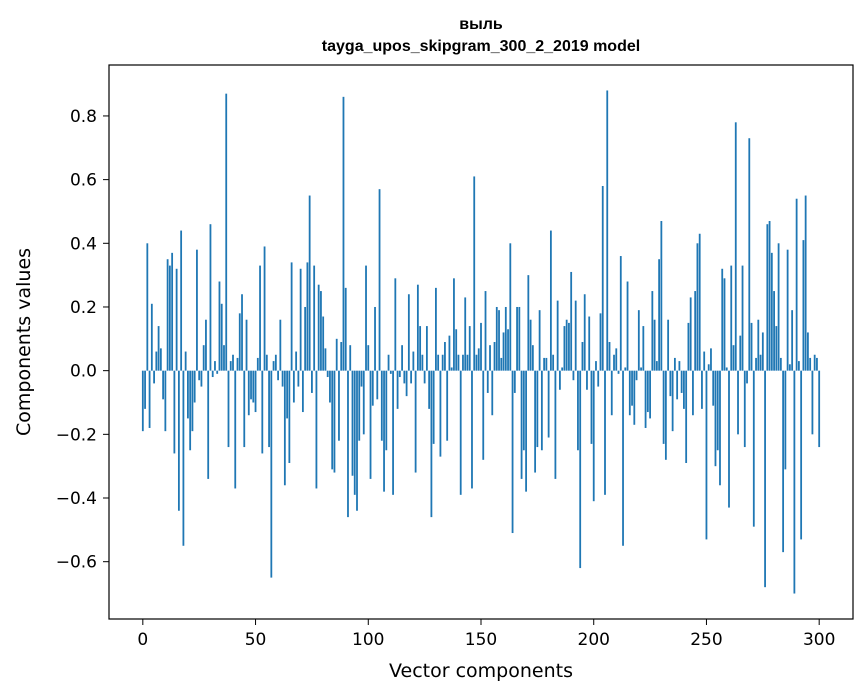 Image resolution: width=867 pixels, height=696 pixels. Describe the element at coordinates (76, 435) in the screenshot. I see `y-tick-label: −0.2` at that location.